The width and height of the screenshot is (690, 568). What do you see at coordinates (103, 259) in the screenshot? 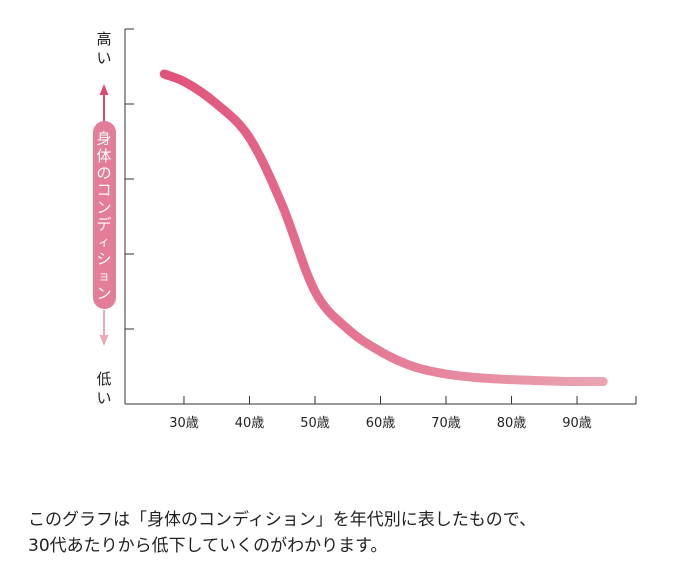
I see `y-axis-label-char: シ` at bounding box center [103, 259].